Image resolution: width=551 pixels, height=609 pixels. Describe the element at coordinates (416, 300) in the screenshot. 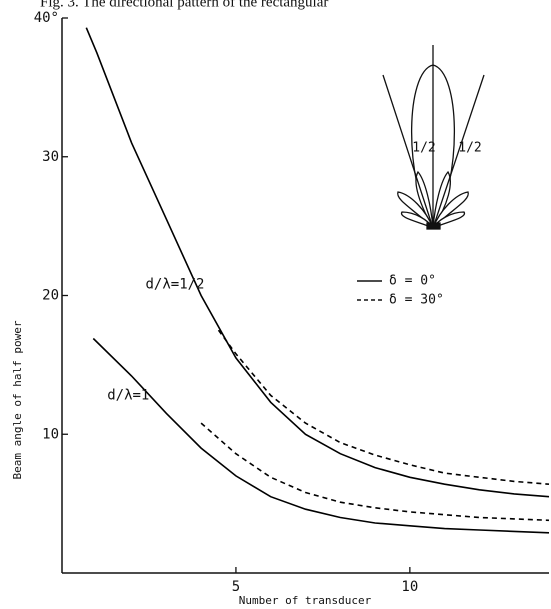

I see `legend-label: δ = 30°` at that location.